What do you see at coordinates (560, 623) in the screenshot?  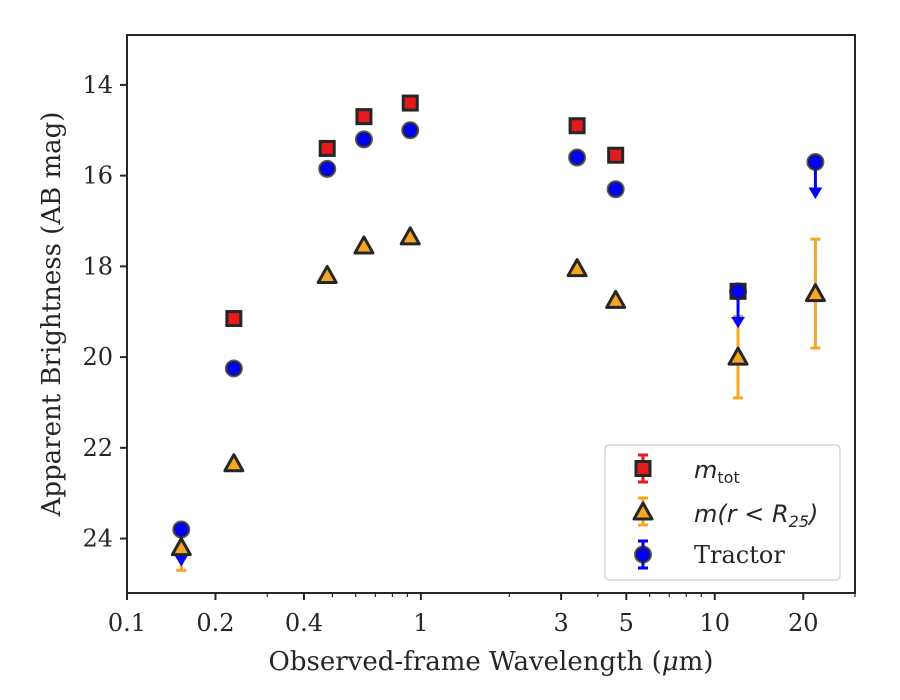 I see `x-tick-label: 3` at bounding box center [560, 623].